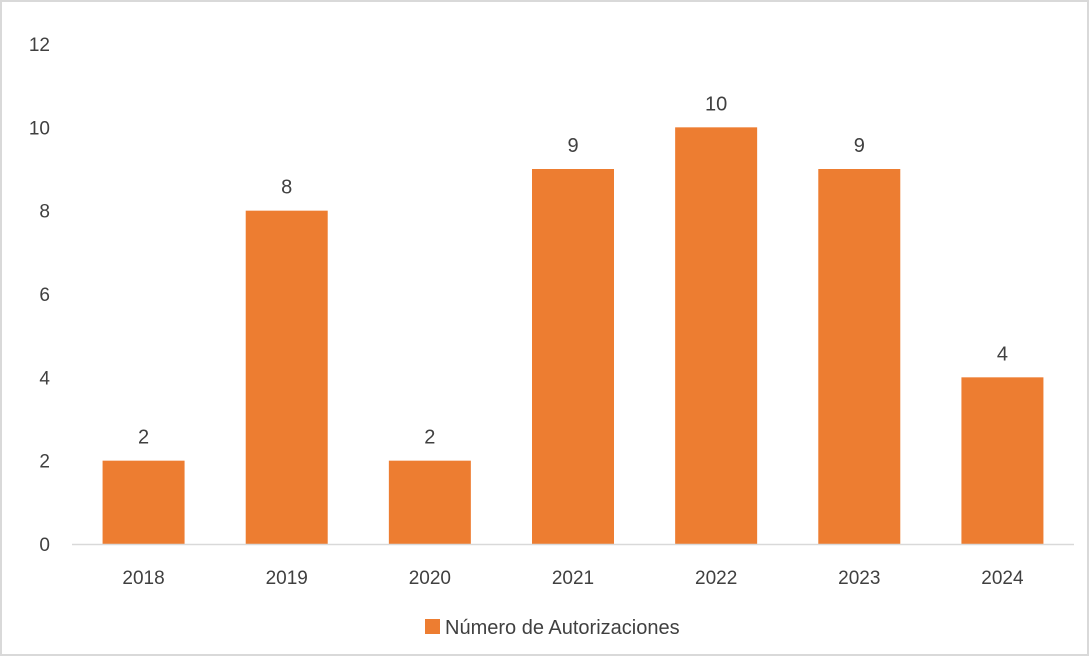  I want to click on bar-2021, so click(573, 356).